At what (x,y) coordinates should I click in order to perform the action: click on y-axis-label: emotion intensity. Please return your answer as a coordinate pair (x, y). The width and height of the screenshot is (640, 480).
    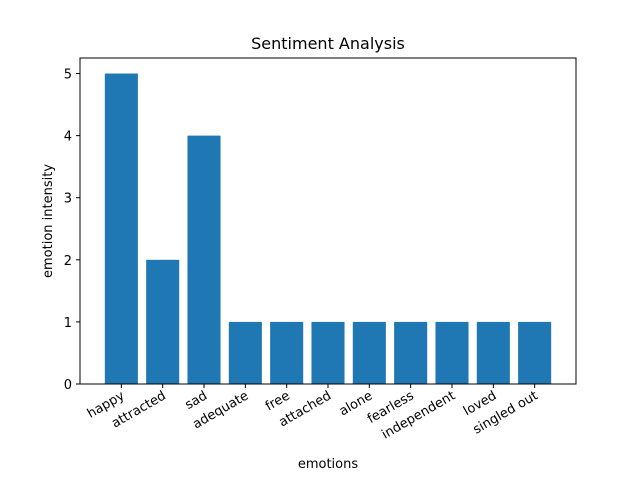
    Looking at the image, I should click on (48, 221).